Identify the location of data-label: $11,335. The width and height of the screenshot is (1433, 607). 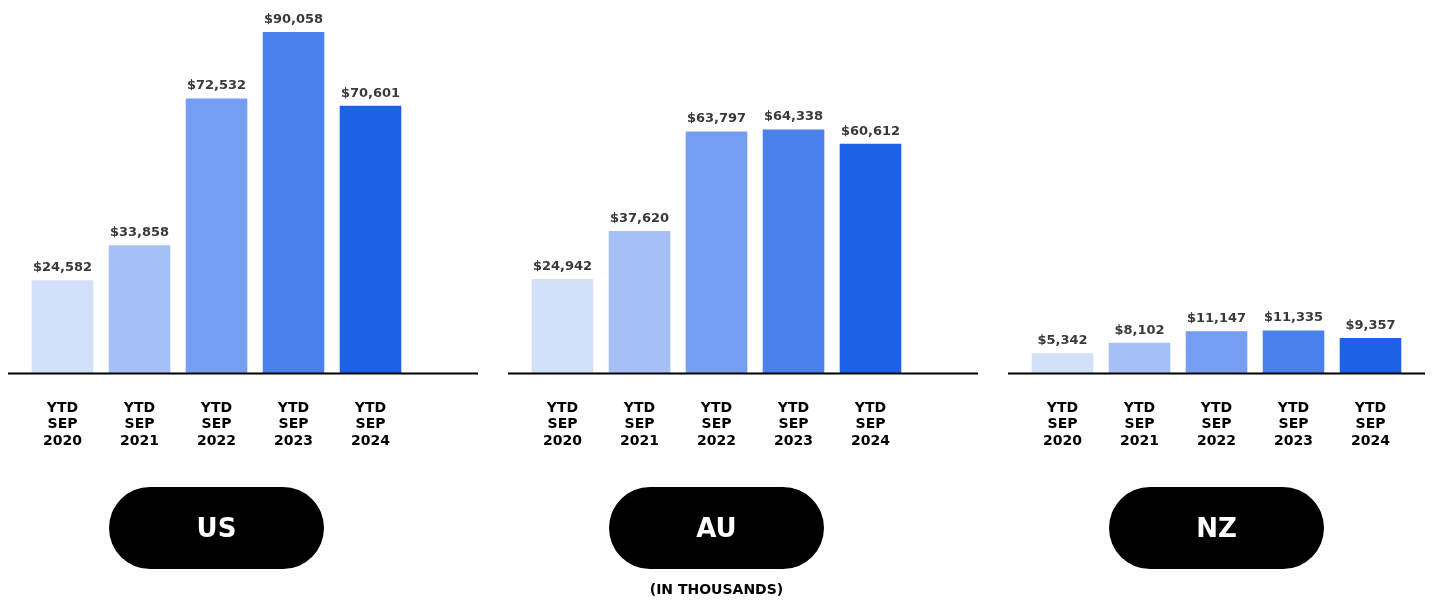
(1293, 317).